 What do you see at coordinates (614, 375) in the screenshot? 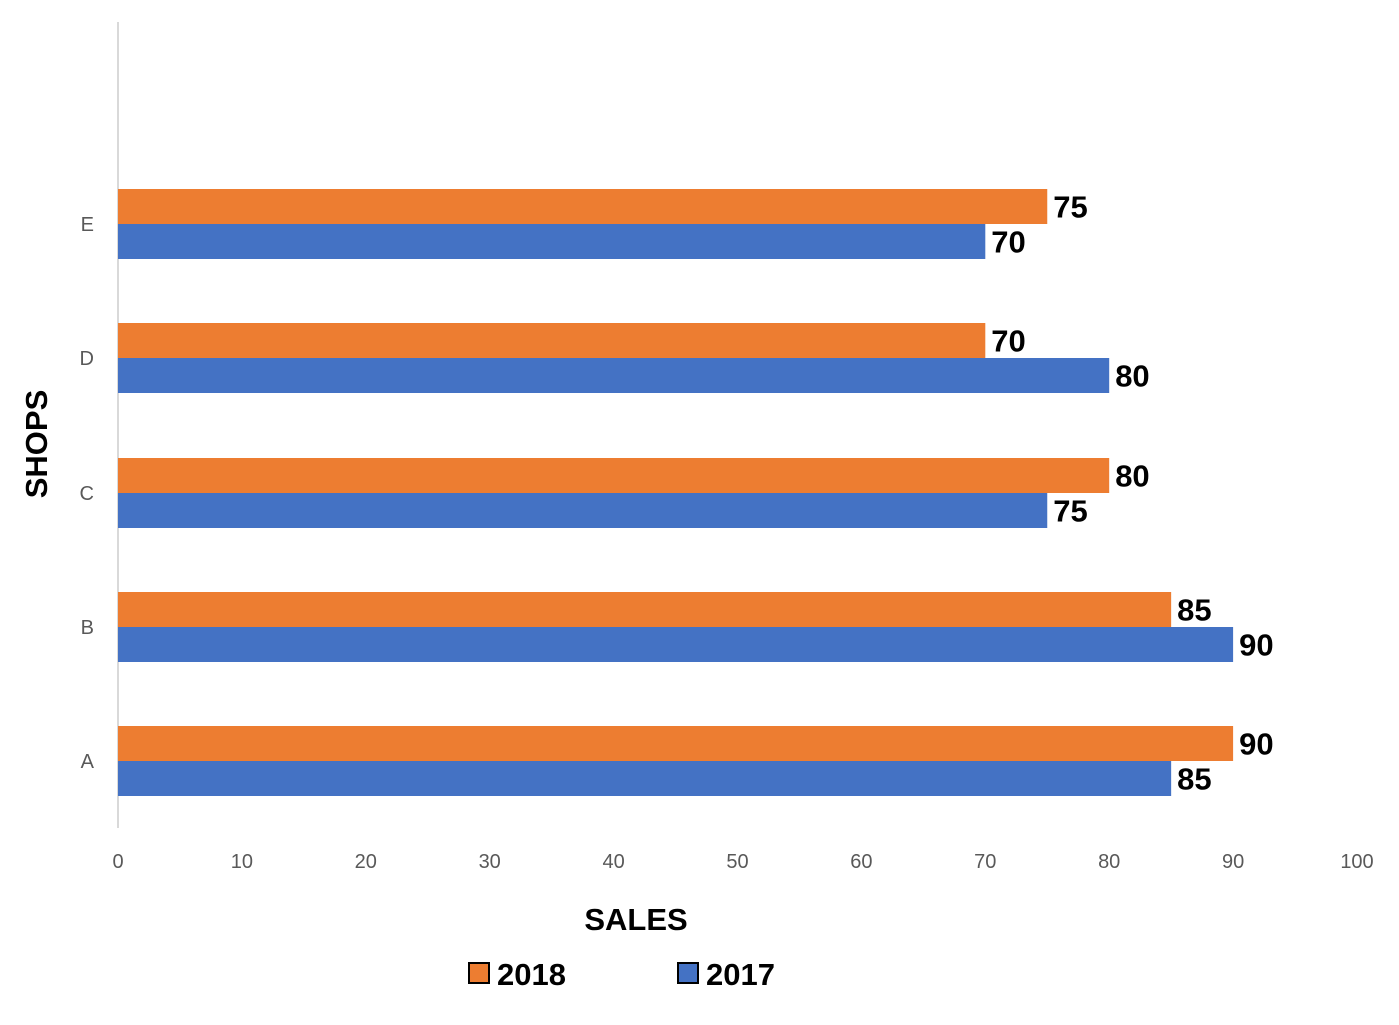
I see `bar-D-2017` at bounding box center [614, 375].